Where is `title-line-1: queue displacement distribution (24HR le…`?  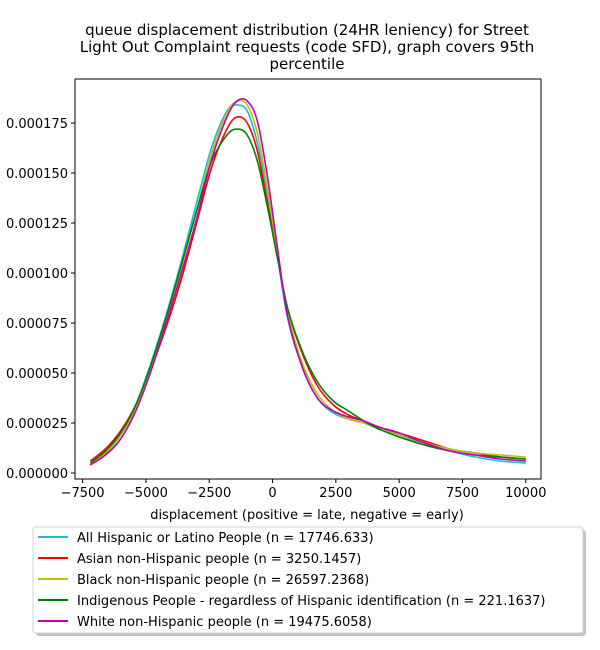 title-line-1: queue displacement distribution (24HR le… is located at coordinates (307, 30).